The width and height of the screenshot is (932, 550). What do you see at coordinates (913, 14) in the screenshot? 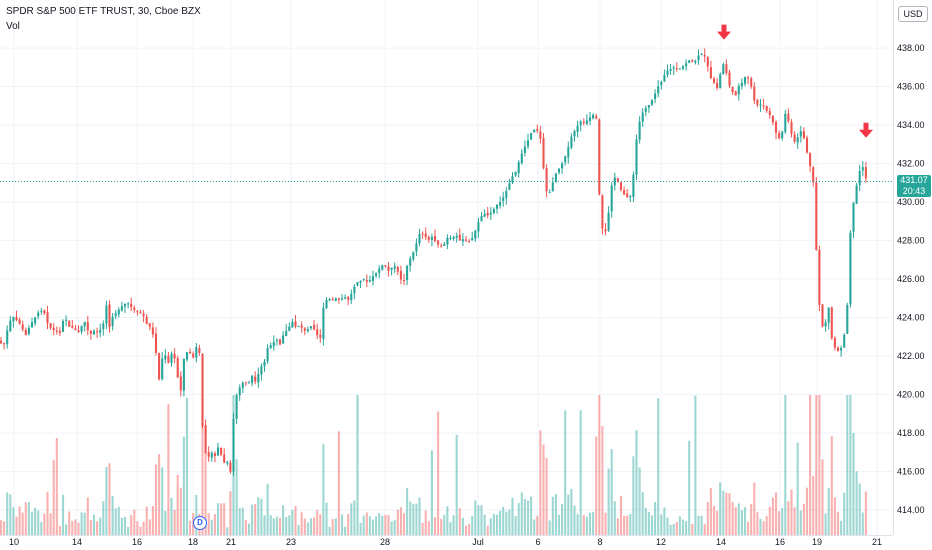
I see `currency-button: USD` at bounding box center [913, 14].